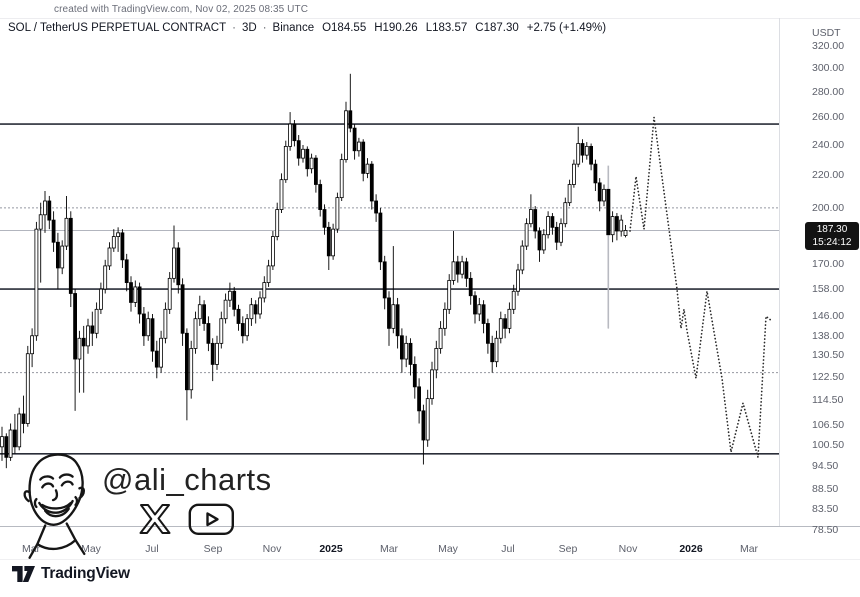 The height and width of the screenshot is (597, 860). What do you see at coordinates (497, 28) in the screenshot?
I see `close-value: C187.30` at bounding box center [497, 28].